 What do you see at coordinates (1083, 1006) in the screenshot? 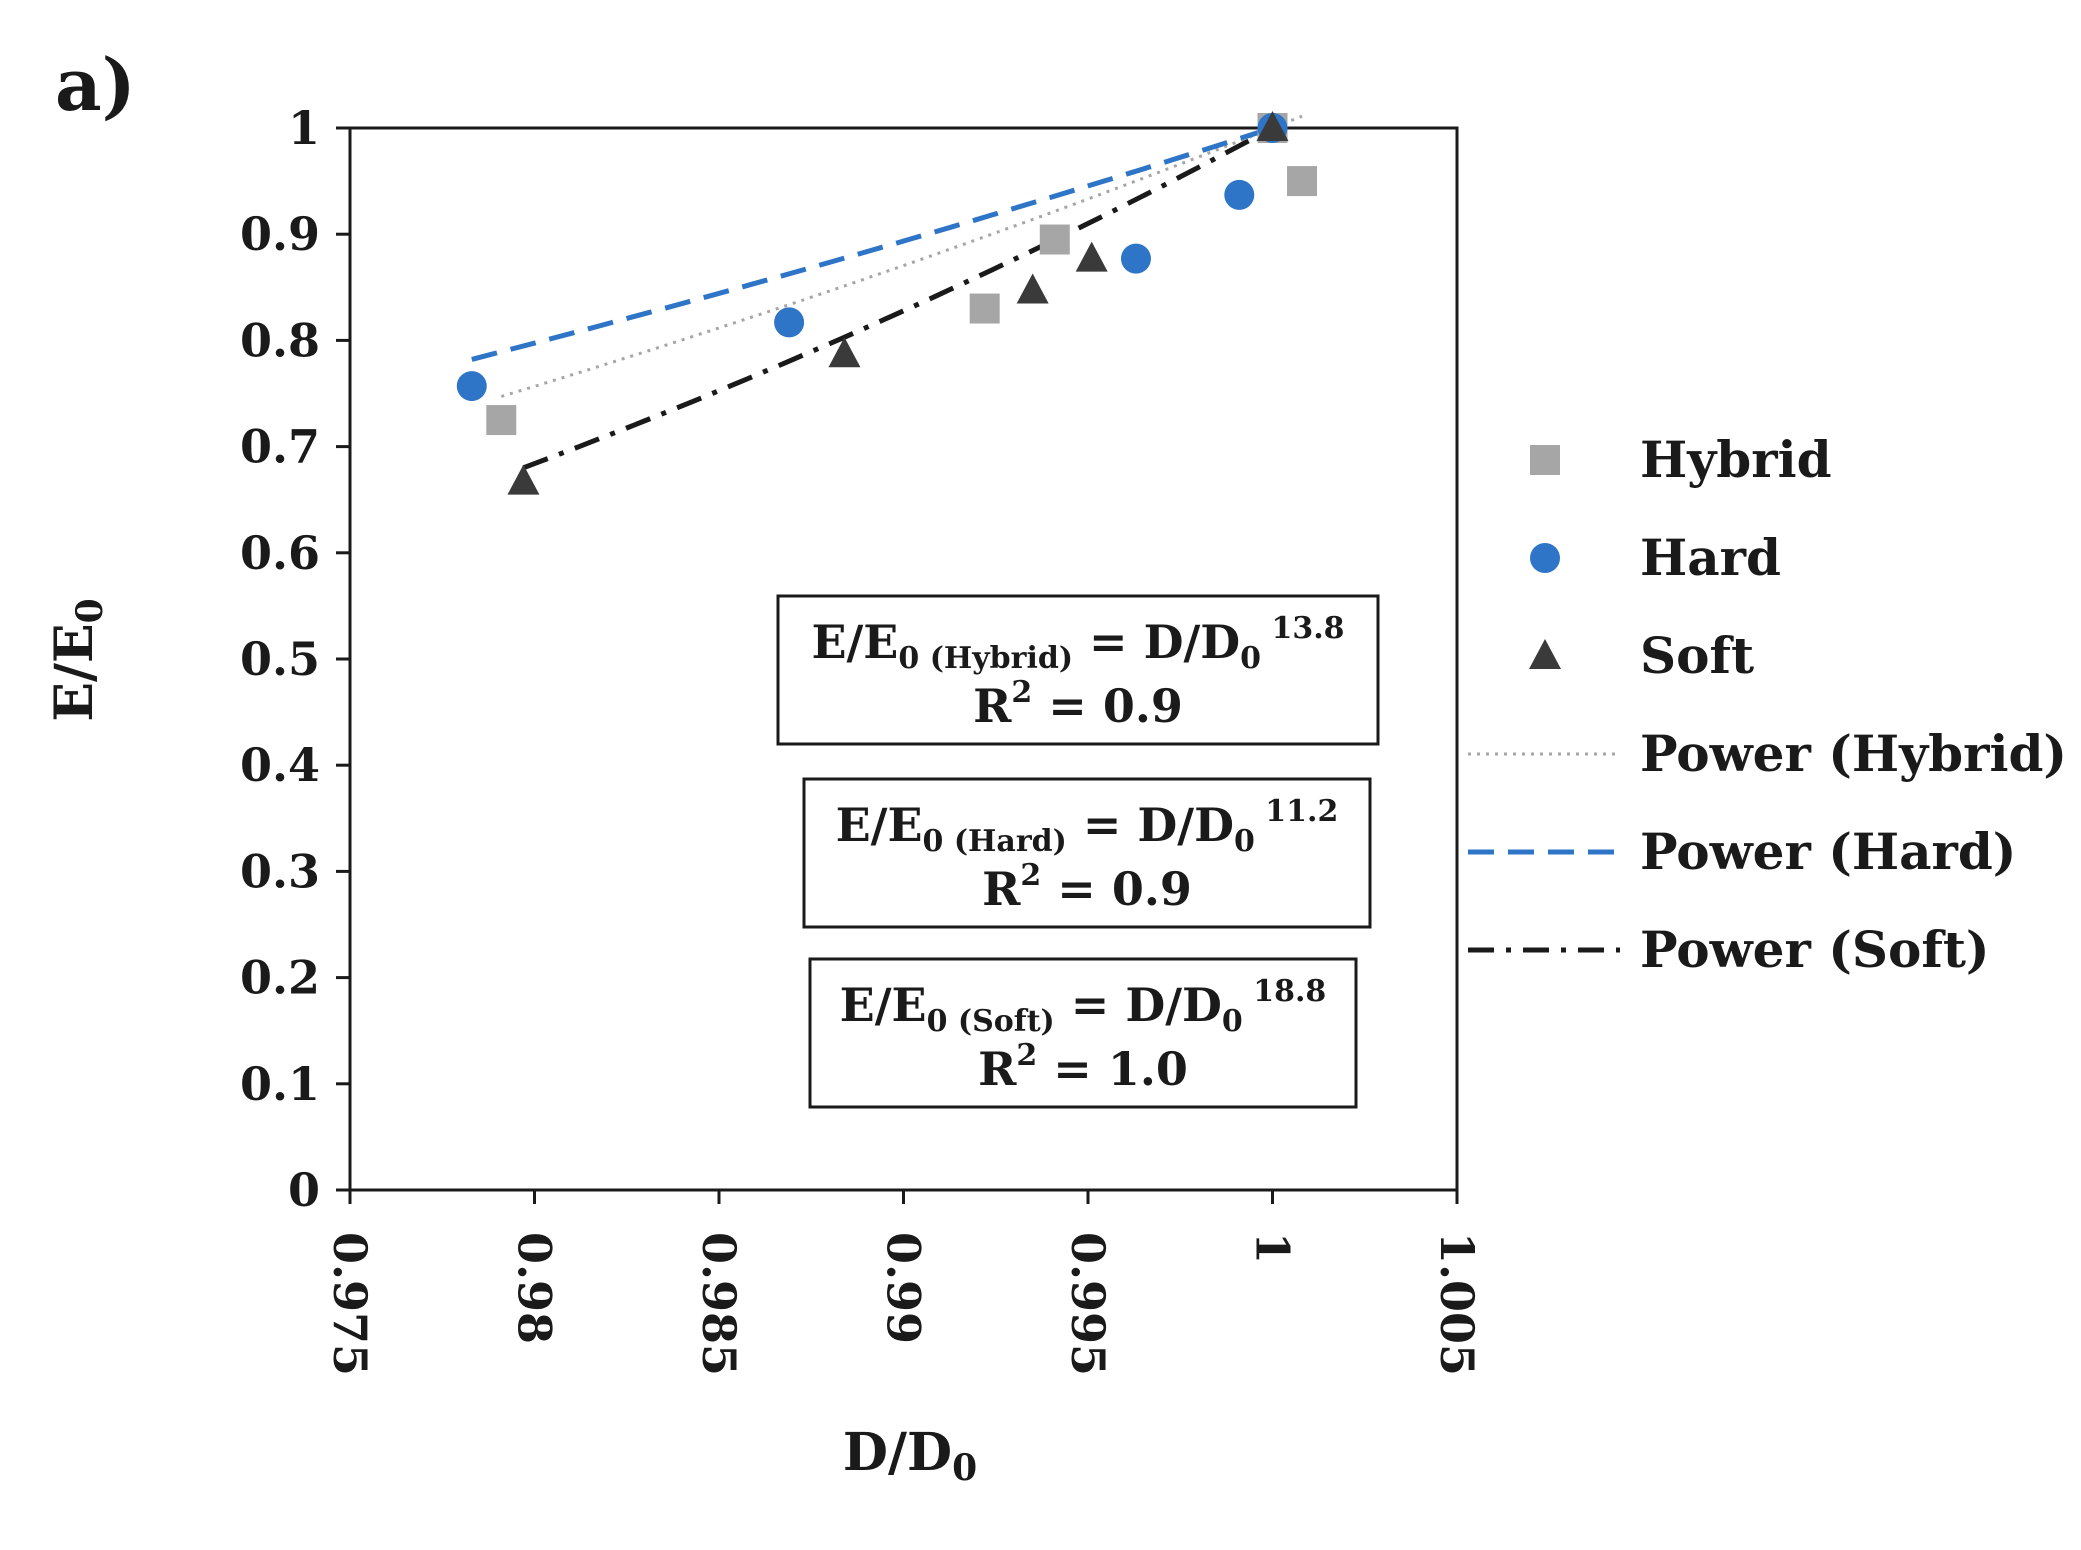
I see `equation-text: E/E0 (Soft) = D/D0 18.8` at bounding box center [1083, 1006].